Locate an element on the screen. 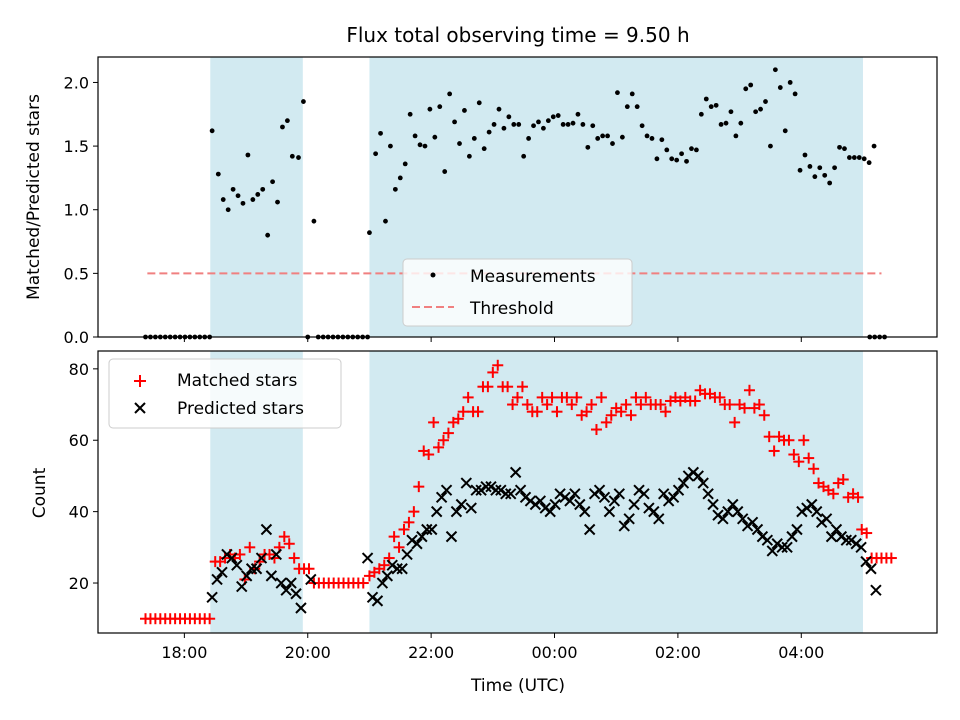 This screenshot has width=960, height=720. top-ytick-label: 0.5 is located at coordinates (76, 273).